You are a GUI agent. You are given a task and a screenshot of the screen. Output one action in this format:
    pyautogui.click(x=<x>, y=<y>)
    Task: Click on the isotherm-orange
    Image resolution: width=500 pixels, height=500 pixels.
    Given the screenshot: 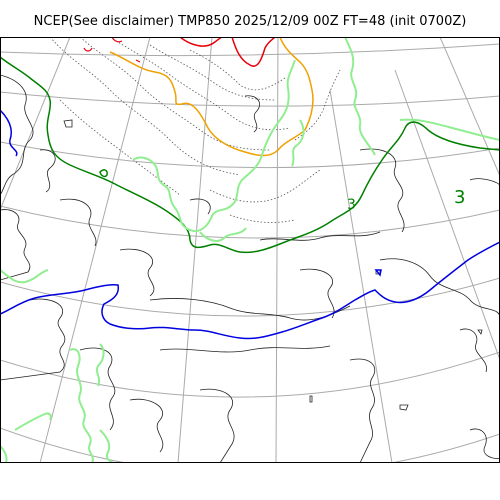 What is the action you would take?
    pyautogui.click(x=211, y=97)
    